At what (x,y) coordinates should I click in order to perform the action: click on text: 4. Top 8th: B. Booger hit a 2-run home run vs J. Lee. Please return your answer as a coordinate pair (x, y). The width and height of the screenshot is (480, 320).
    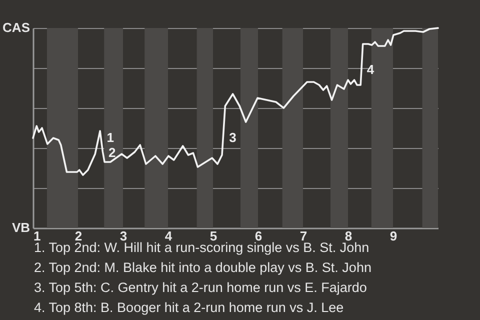
    Looking at the image, I should click on (189, 308).